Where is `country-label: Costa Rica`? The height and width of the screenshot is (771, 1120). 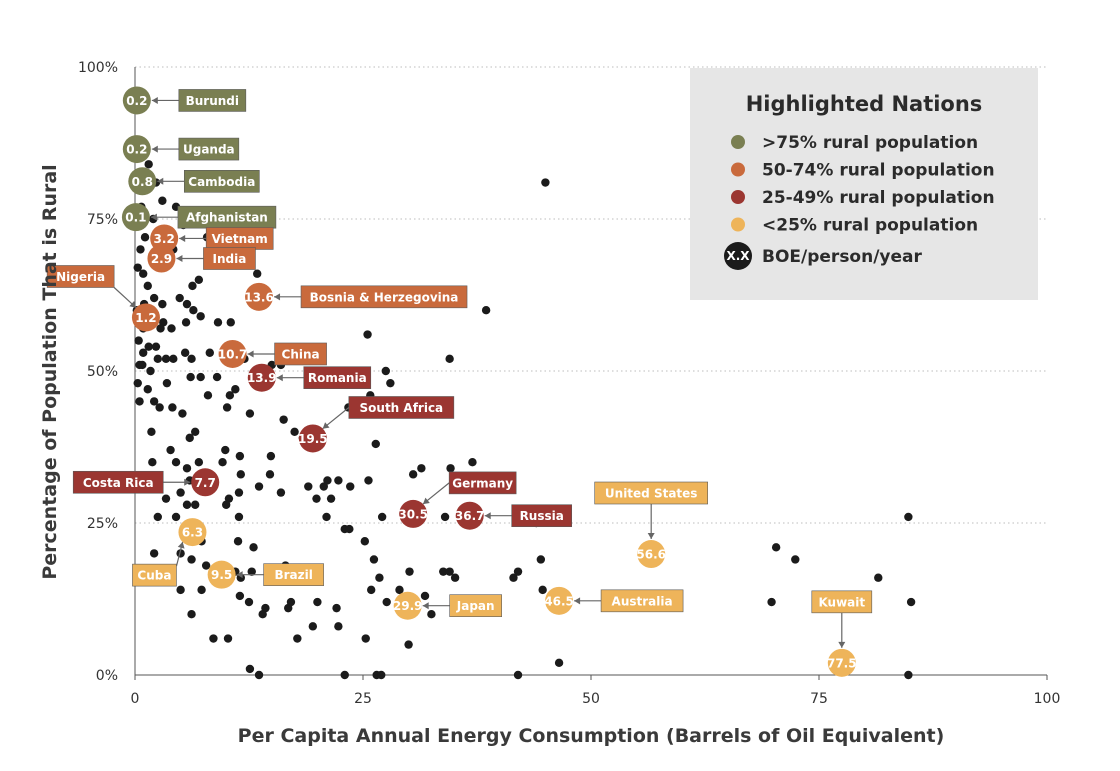
country-label: Costa Rica is located at coordinates (118, 483).